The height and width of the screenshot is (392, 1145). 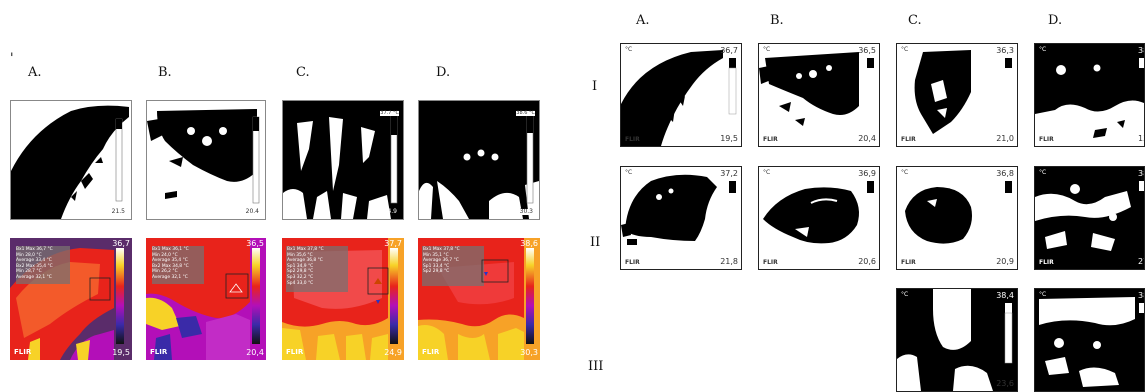 What do you see at coordinates (343, 160) in the screenshot?
I see `left-bw-panel-c: 37.7 °C 24.9` at bounding box center [343, 160].